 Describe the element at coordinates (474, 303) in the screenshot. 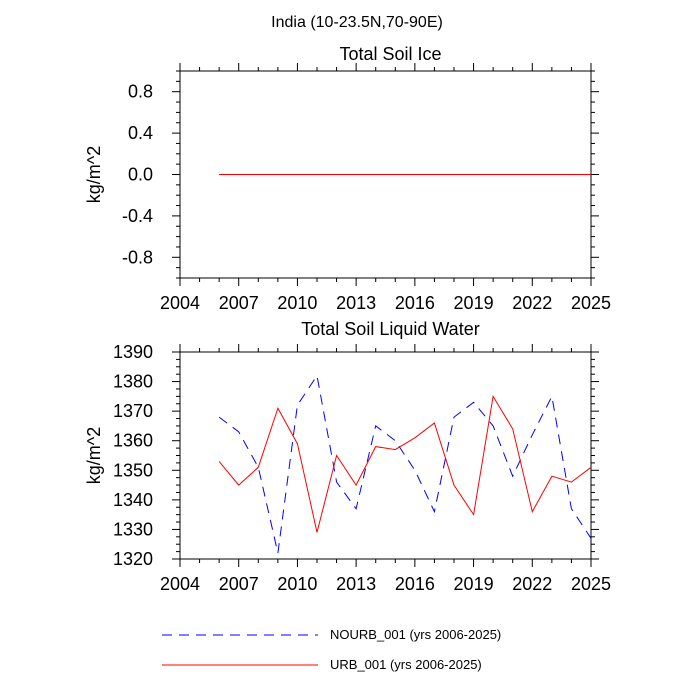

I see `x-tick-label-0-2019: 2019` at that location.